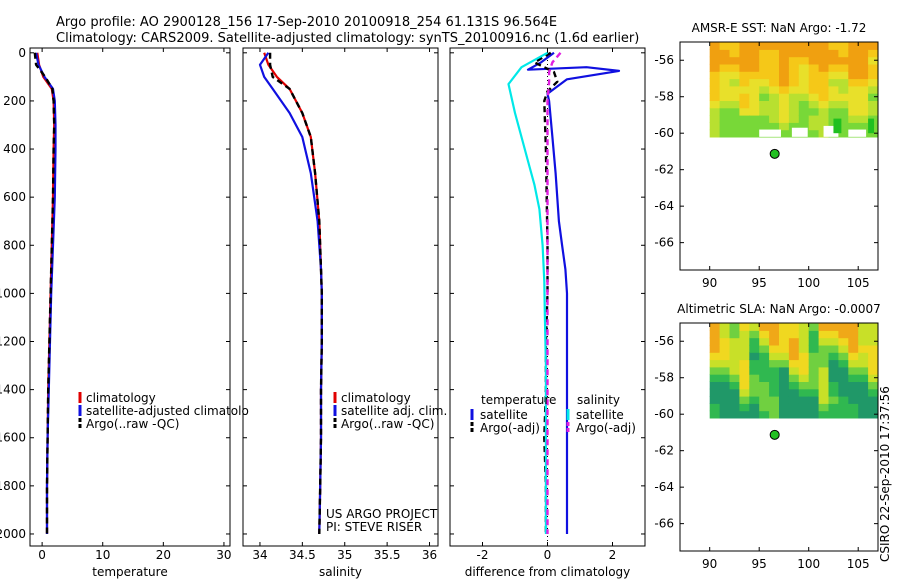 Image resolution: width=900 pixels, height=580 pixels. I want to click on series-line-climatology, so click(293, 293).